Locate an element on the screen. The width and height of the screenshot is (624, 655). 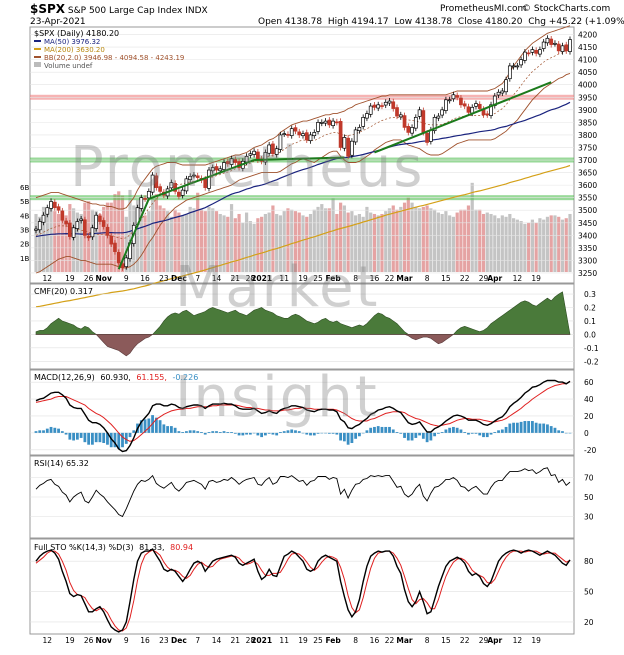
chart-date: 23-Apr-2021 is located at coordinates (58, 22).